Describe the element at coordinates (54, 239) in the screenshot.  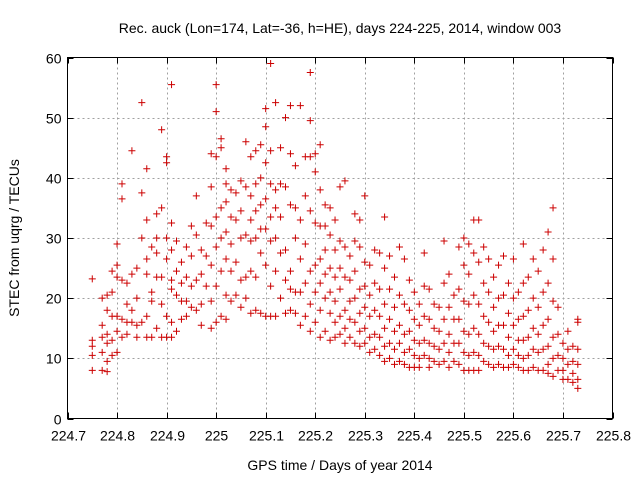
I see `y-tick-labels: 0 10 20 30 40 50 60` at that location.